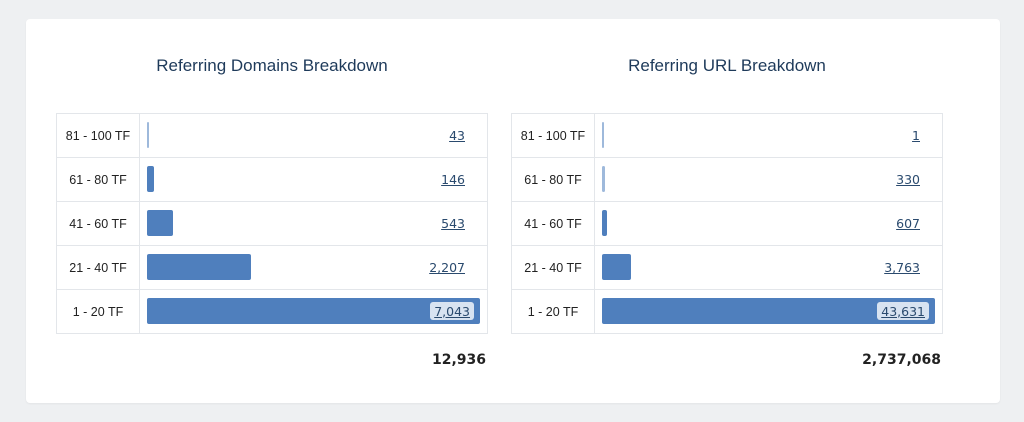 This screenshot has height=422, width=1024. Describe the element at coordinates (452, 311) in the screenshot. I see `bar-value-link: 7,043` at that location.